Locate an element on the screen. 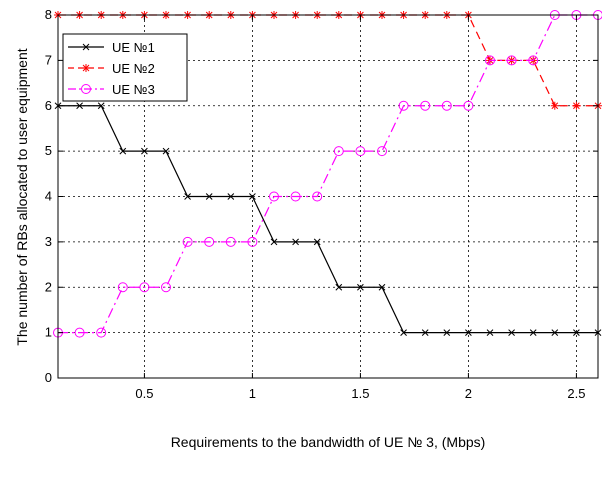 The width and height of the screenshot is (602, 486). legend-label: UE №2 is located at coordinates (133, 68).